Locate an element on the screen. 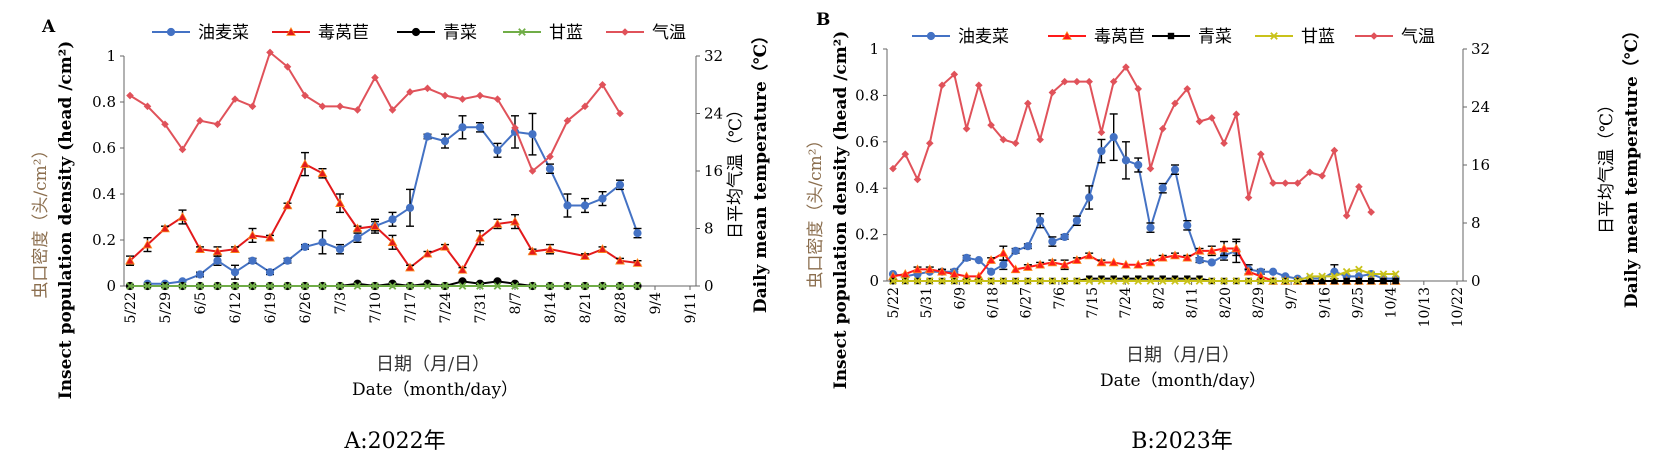 The width and height of the screenshot is (1654, 467). series-line is located at coordinates (1132, 142).